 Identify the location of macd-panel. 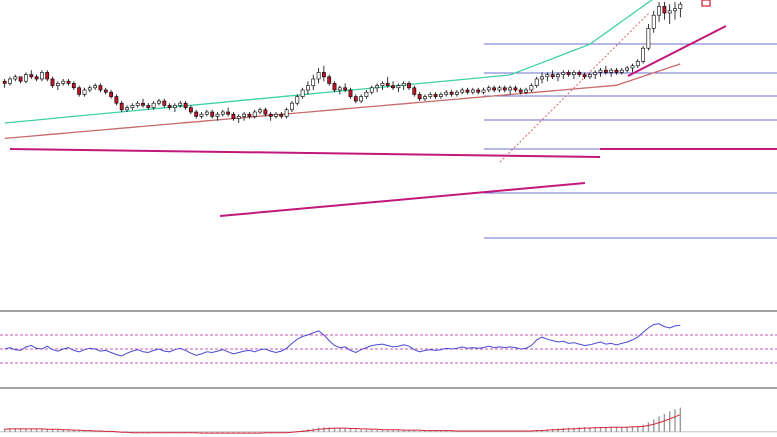
(388, 420).